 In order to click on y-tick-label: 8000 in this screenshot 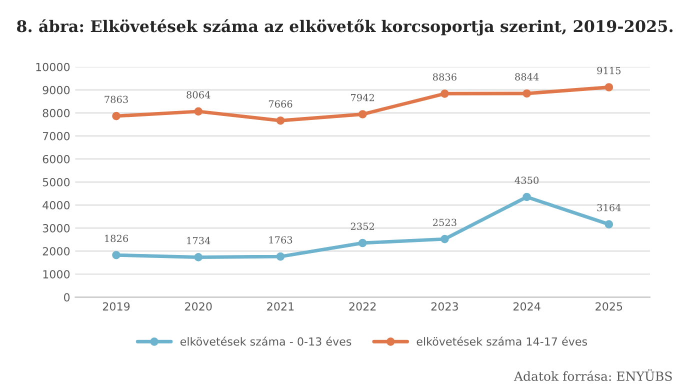, I will do `click(56, 113)`.